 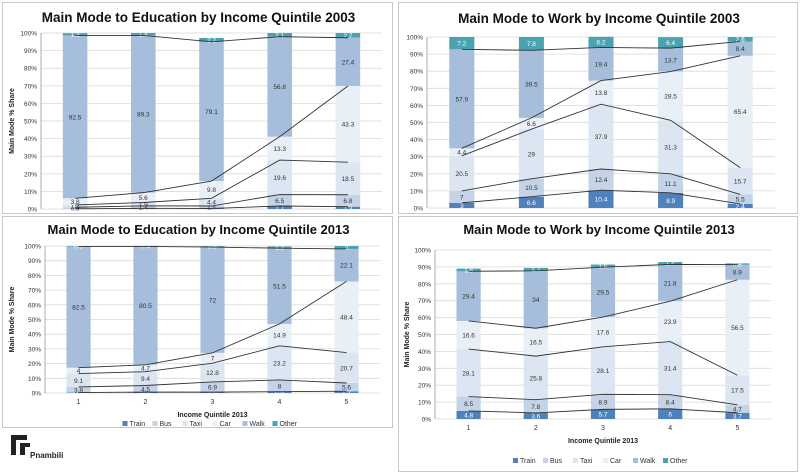 I want to click on data-label: 8, so click(x=280, y=386).